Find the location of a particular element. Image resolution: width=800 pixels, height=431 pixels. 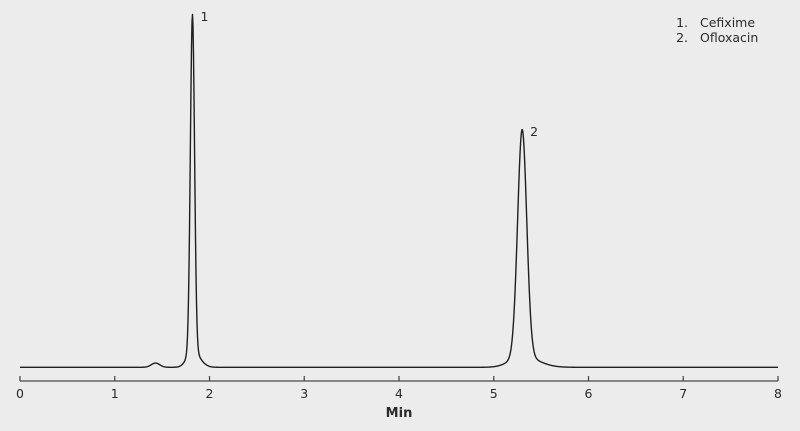

peak-label: 2 is located at coordinates (534, 132).